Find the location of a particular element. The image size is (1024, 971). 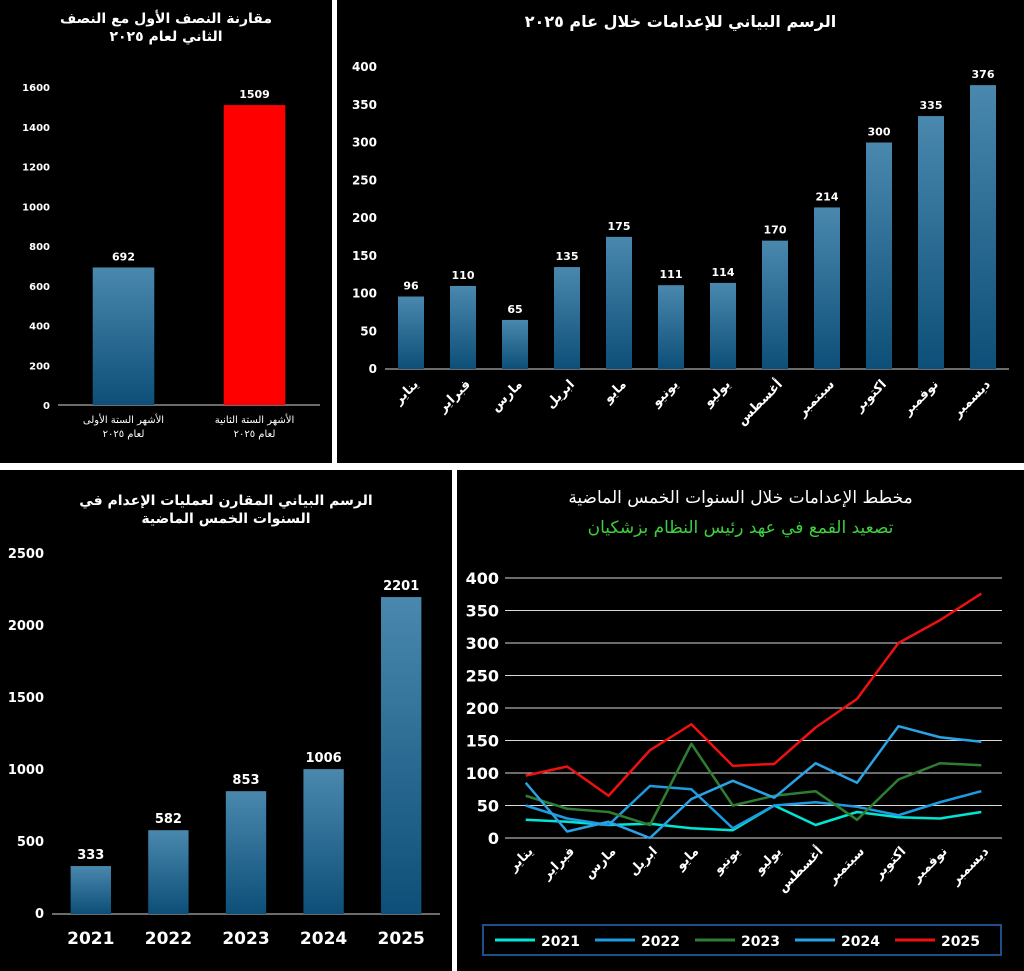

y-tick-label: 300 is located at coordinates (482, 643).